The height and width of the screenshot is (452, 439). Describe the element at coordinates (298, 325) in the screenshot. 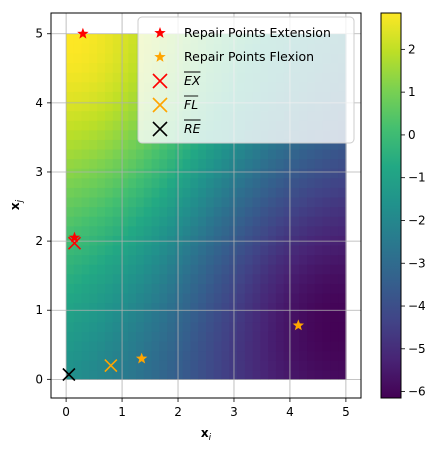

I see `repair-points-flexion-star-point` at that location.